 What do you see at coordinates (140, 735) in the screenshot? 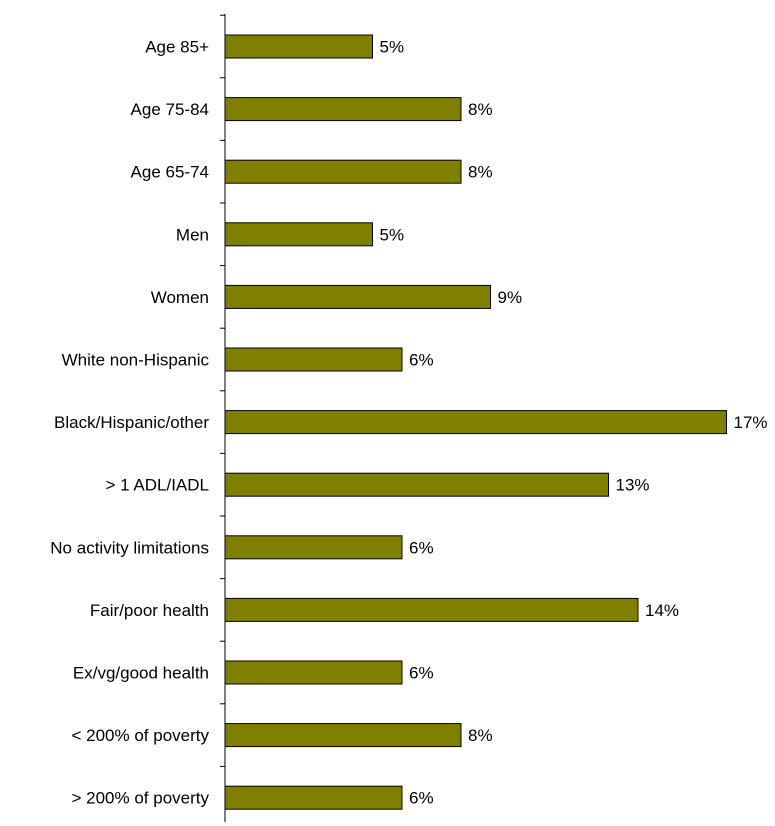
I see `category-label: < 200% of poverty` at bounding box center [140, 735].